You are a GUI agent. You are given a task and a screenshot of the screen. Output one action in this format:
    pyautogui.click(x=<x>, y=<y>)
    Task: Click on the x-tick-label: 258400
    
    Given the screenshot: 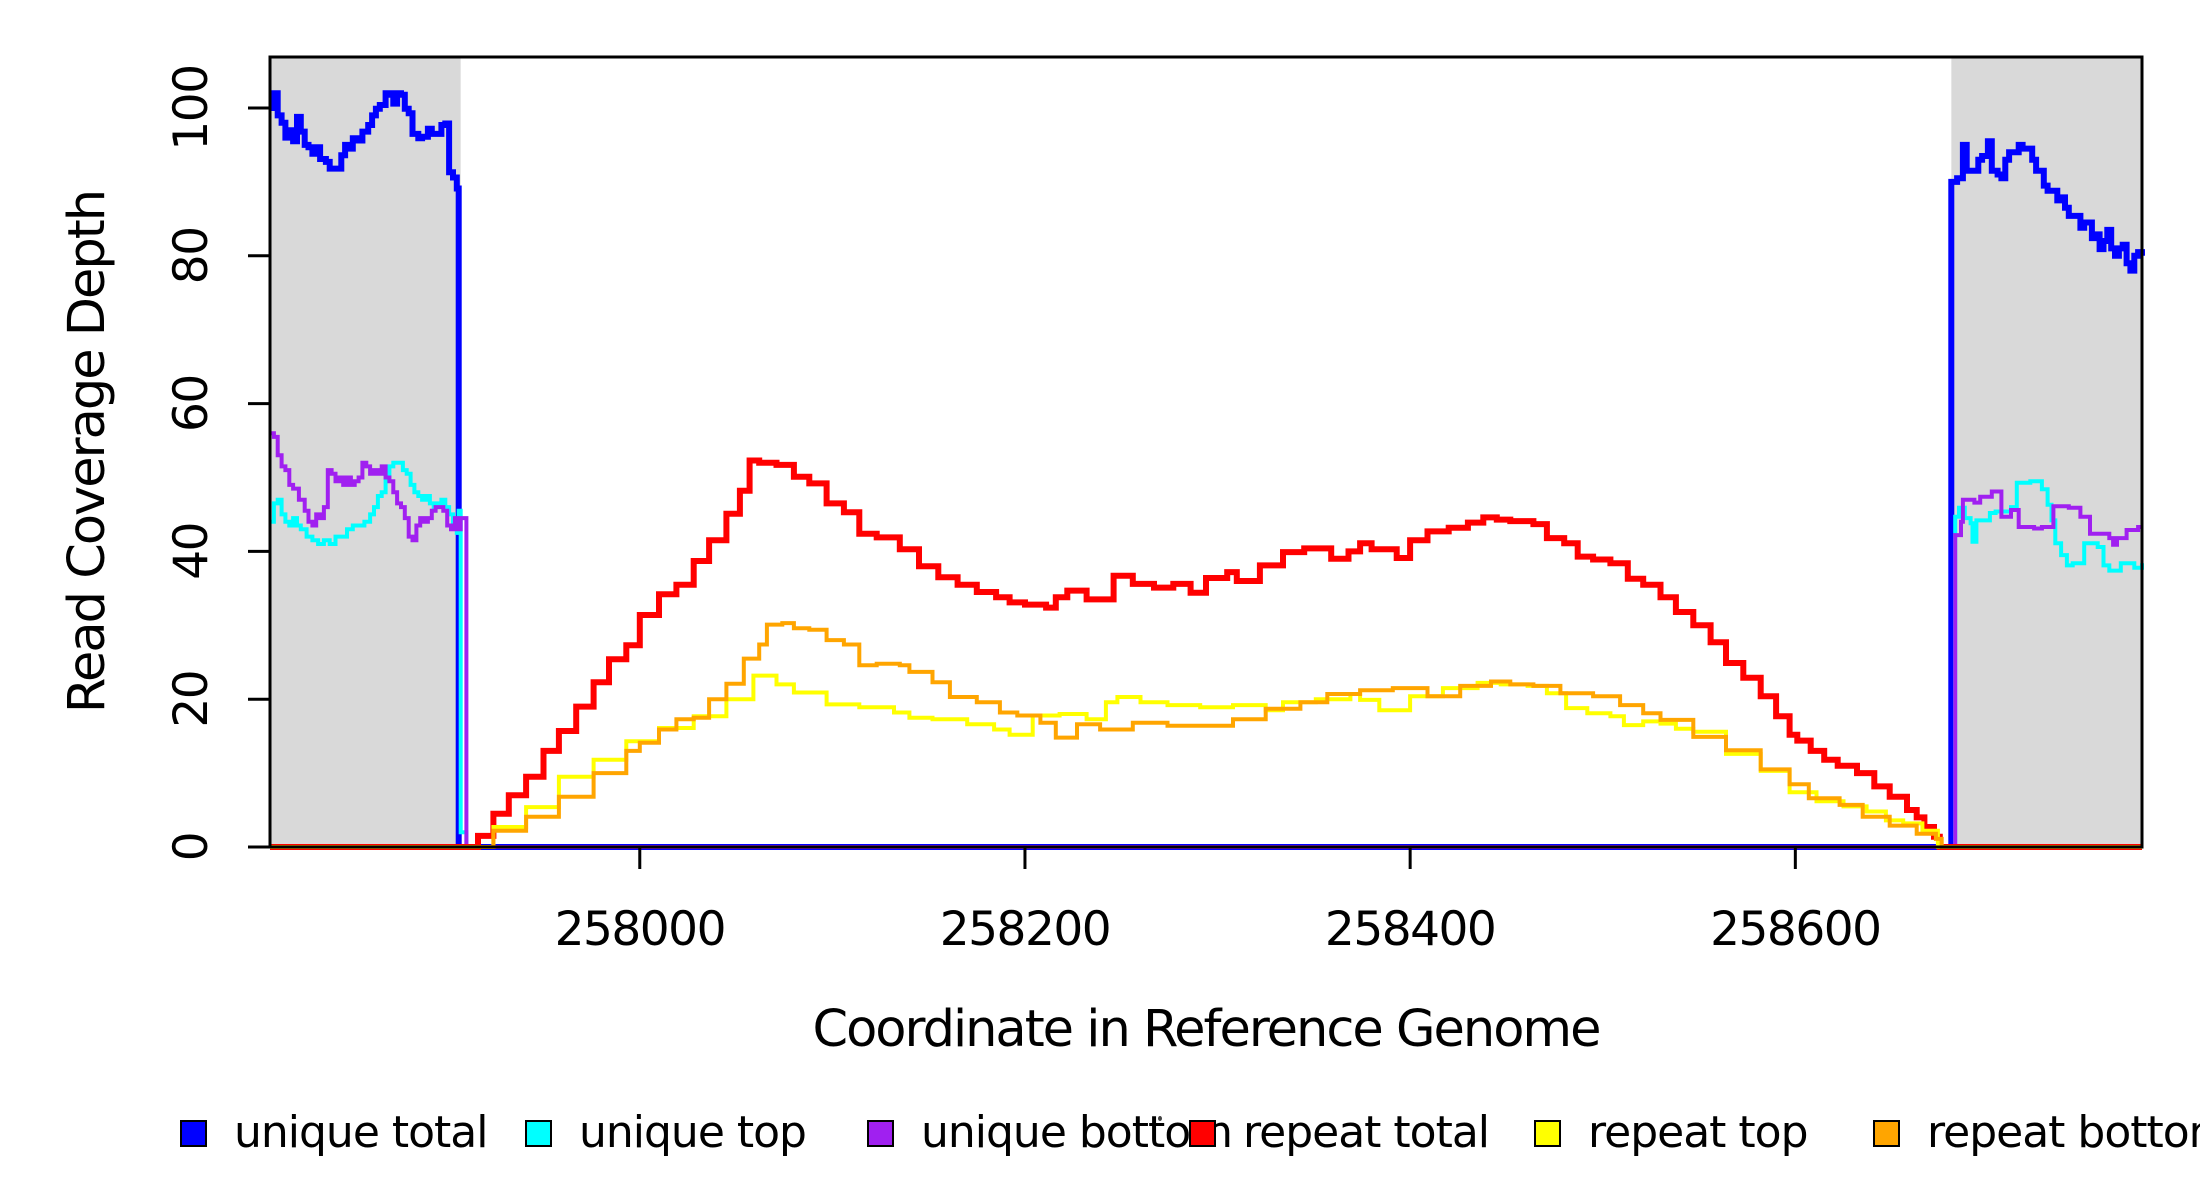 What is the action you would take?
    pyautogui.click(x=1410, y=929)
    